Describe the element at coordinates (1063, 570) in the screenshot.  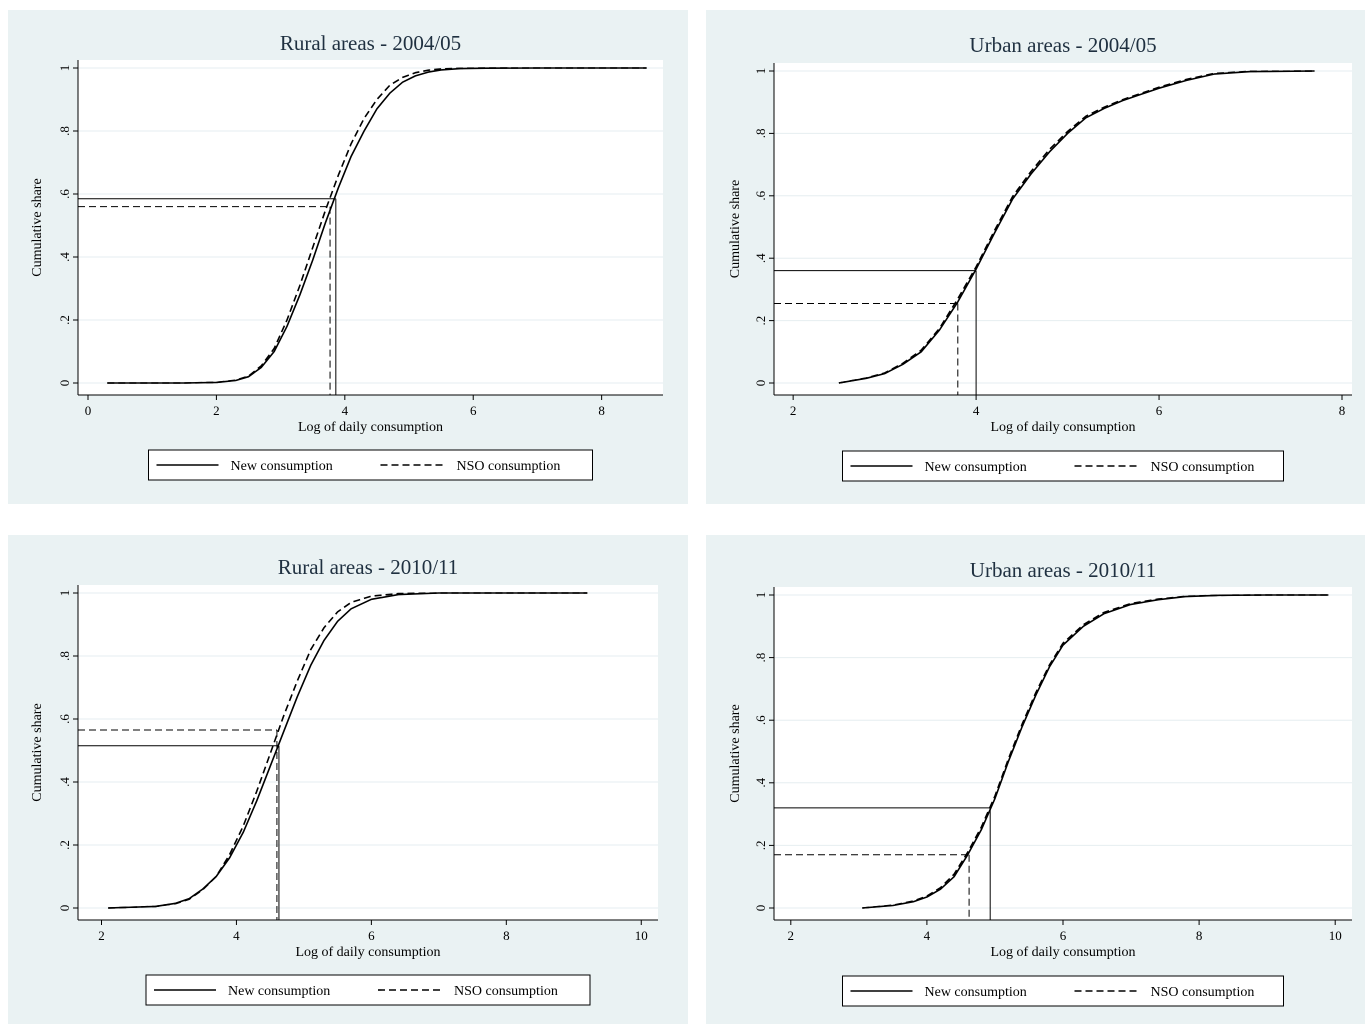
I see `chart-title: Urban areas - 2010/11` at that location.